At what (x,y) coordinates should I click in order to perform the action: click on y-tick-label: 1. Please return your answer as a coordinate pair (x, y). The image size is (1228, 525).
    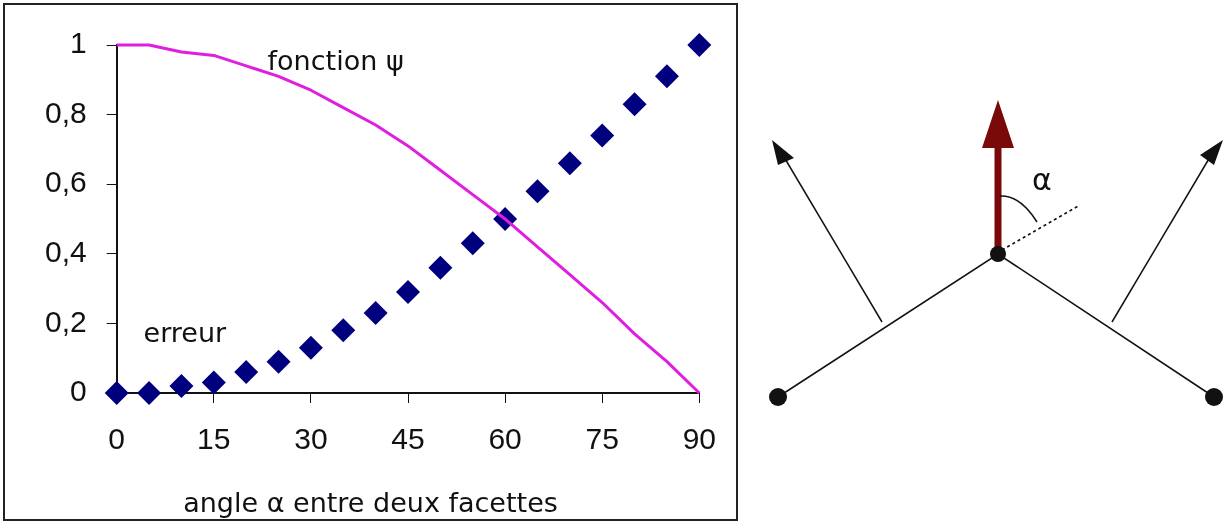
    Looking at the image, I should click on (78, 43).